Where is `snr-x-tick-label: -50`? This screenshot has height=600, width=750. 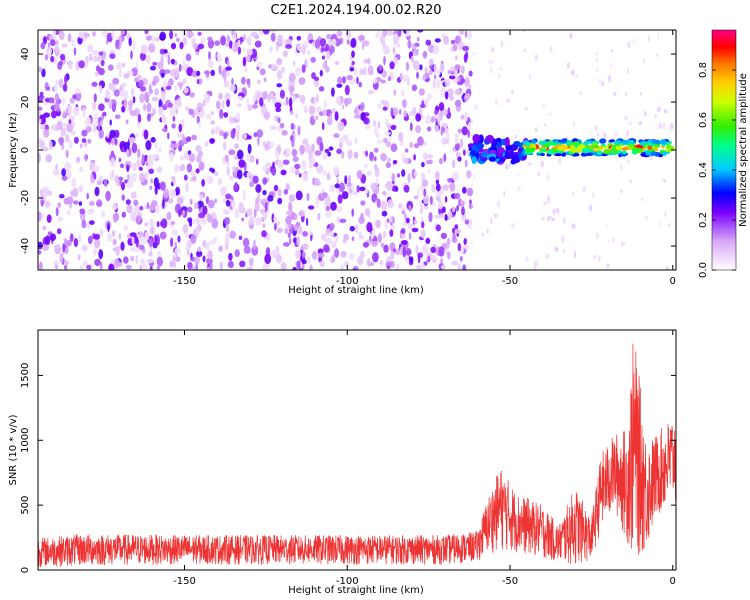 snr-x-tick-label: -50 is located at coordinates (510, 581).